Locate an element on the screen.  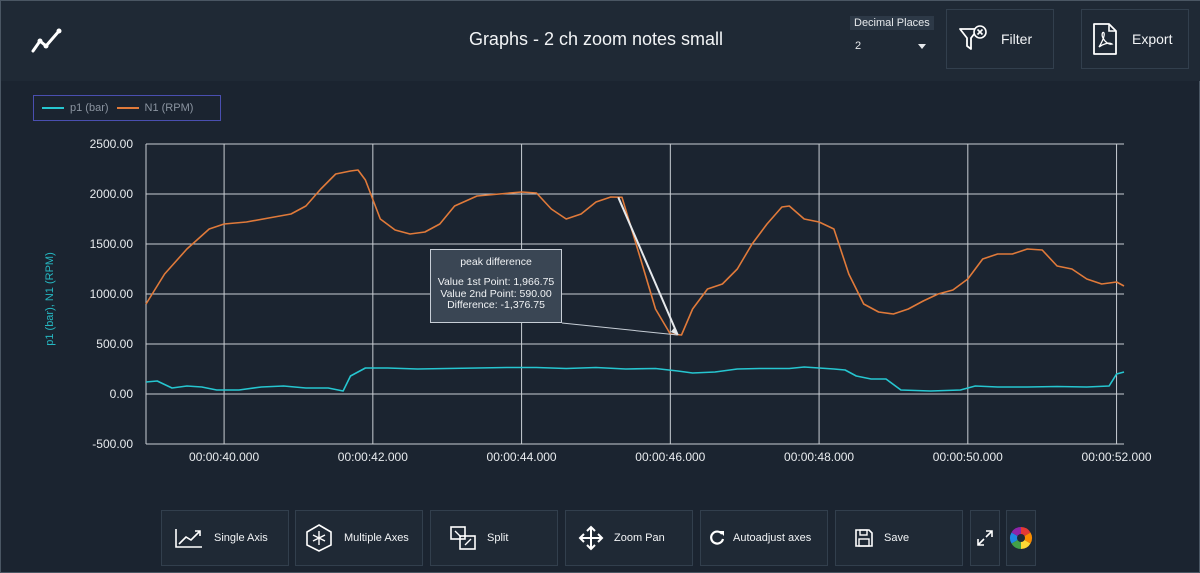
fullscreen-button is located at coordinates (985, 538).